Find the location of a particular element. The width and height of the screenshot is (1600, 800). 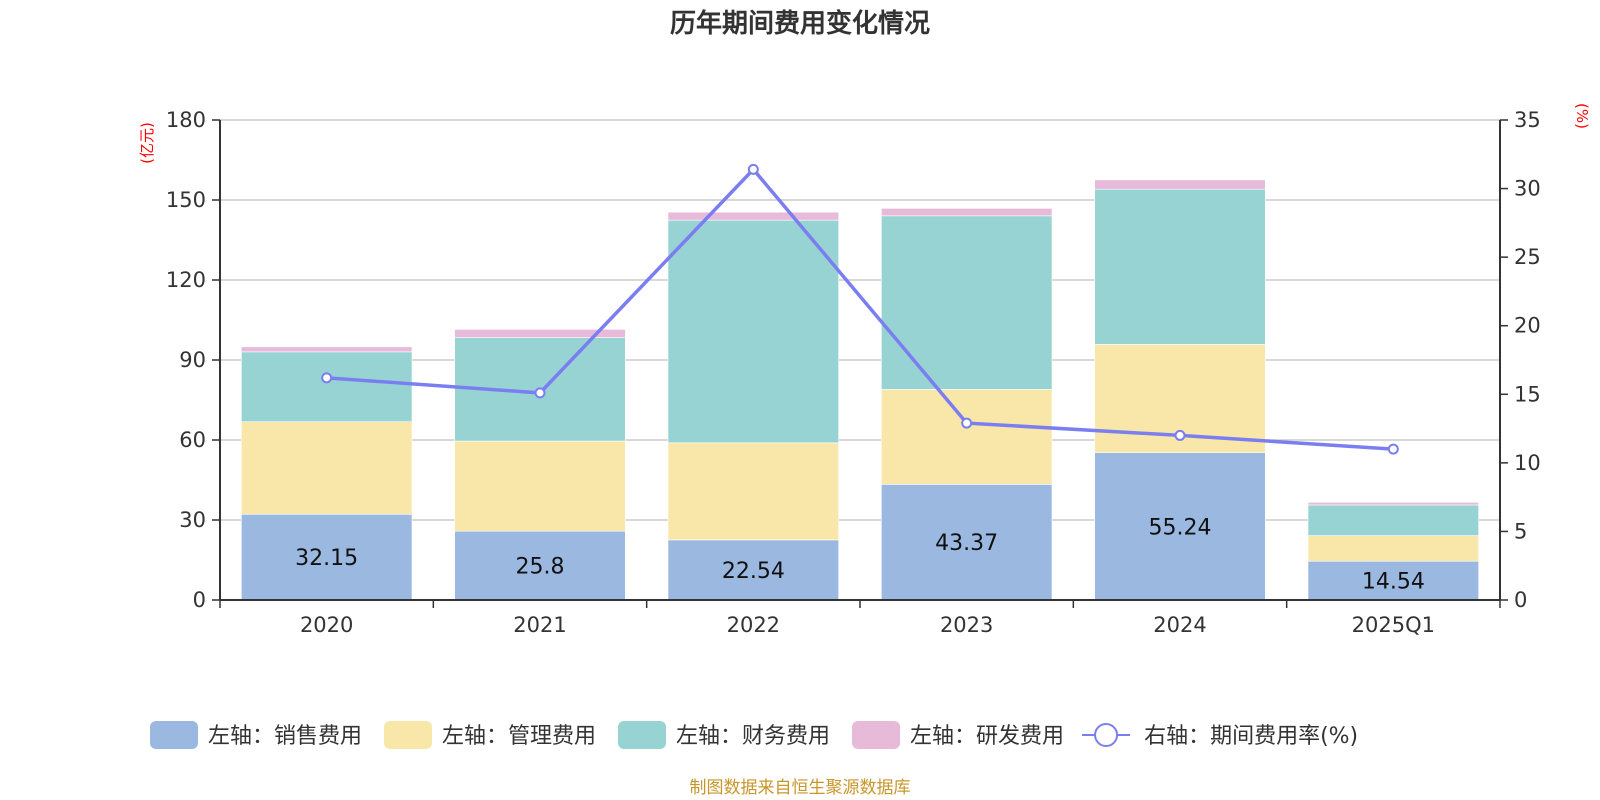

bar-labels: 32.15 25.8 22.54 43.37 55.24 14.54 is located at coordinates (860, 554).